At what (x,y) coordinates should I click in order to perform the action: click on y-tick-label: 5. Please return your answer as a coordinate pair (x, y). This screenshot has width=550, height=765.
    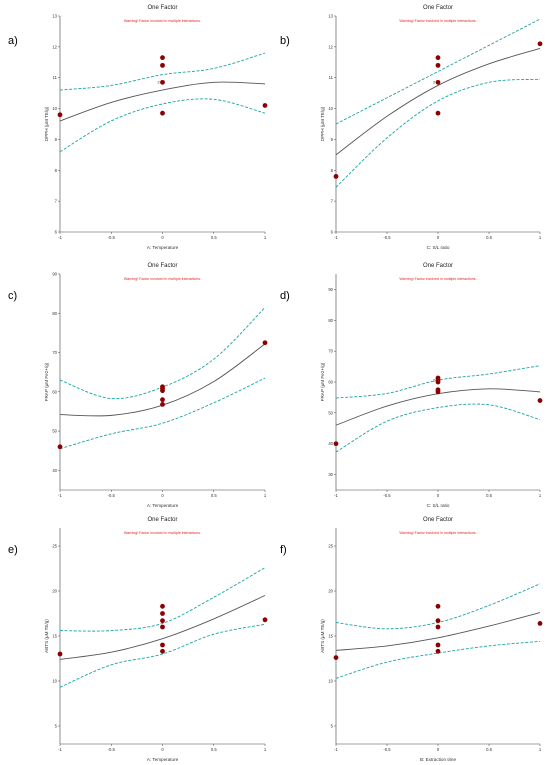
    Looking at the image, I should click on (332, 726).